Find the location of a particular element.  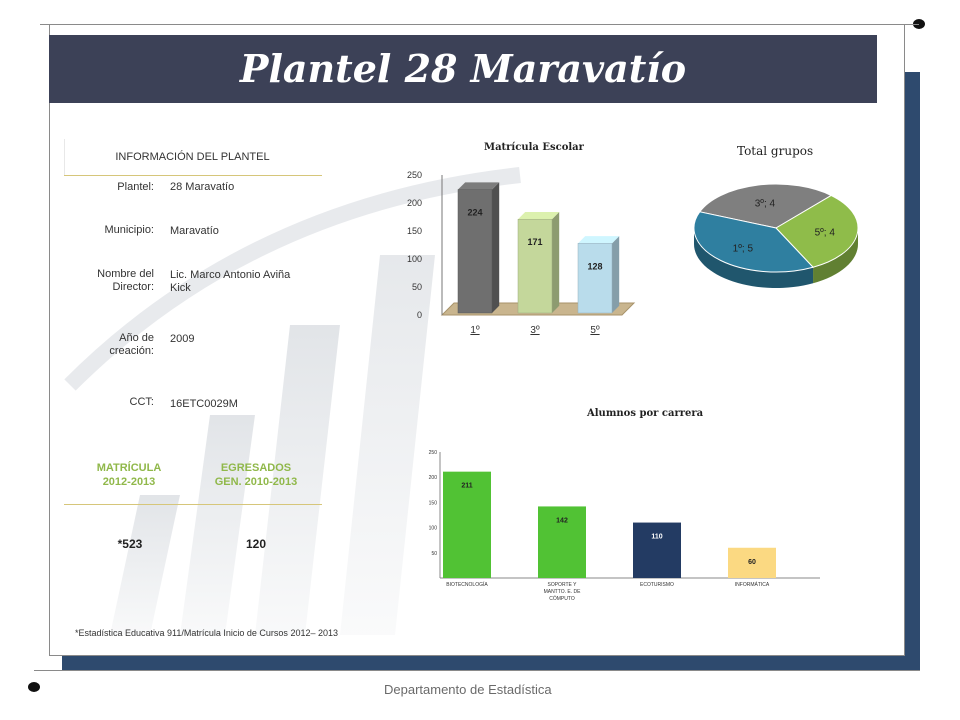

egresados-heading-line: GEN. 2010-2013 is located at coordinates (256, 482).